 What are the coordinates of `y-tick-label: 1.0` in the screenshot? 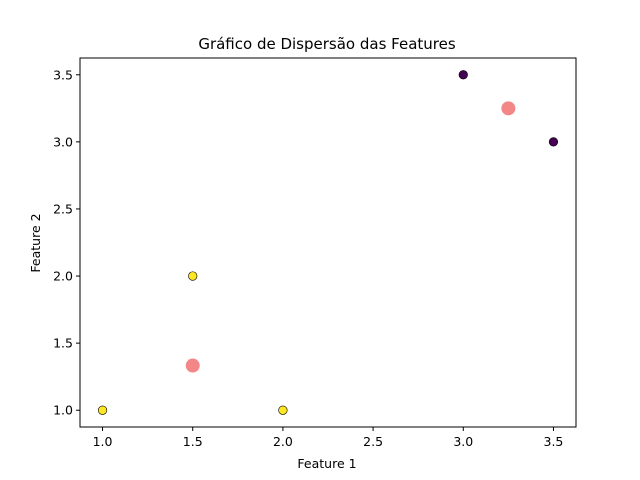 It's located at (63, 410).